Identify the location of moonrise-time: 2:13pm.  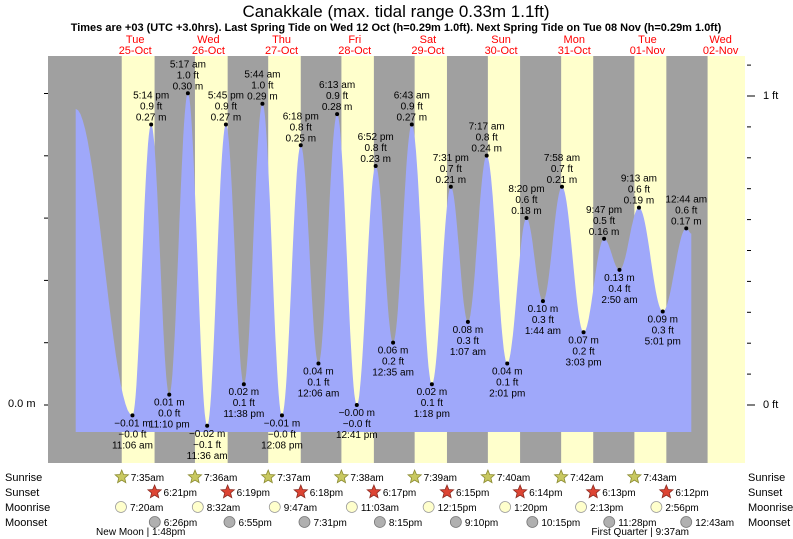
(606, 508).